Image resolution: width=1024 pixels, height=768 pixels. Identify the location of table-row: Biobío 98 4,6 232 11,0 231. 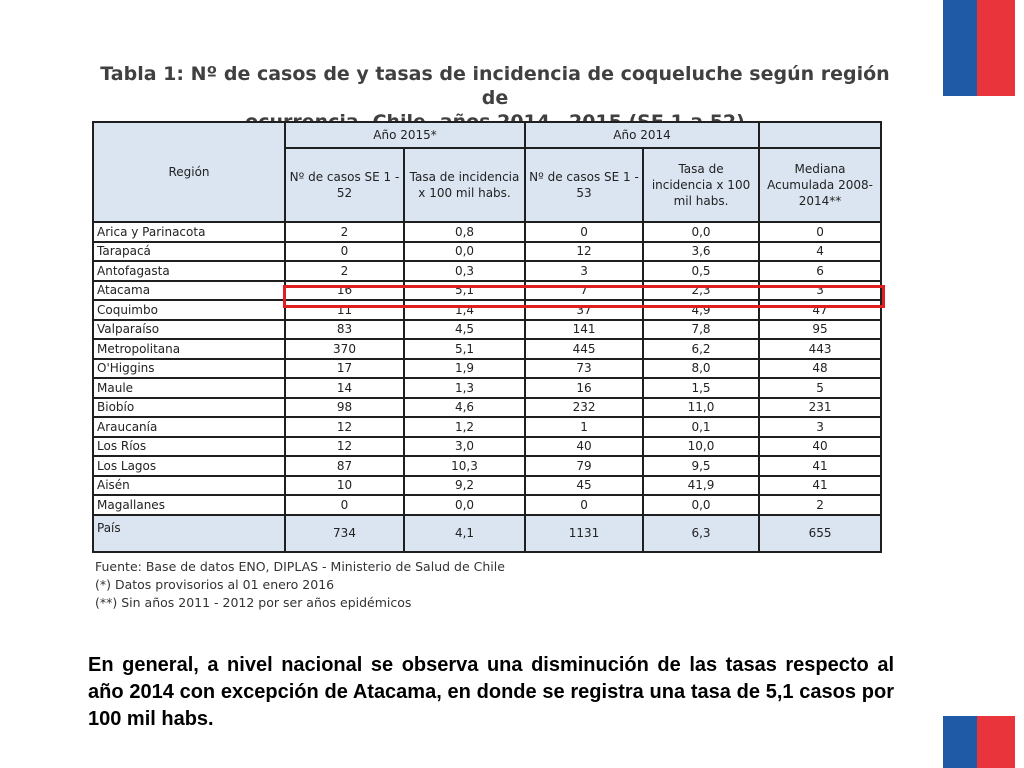
(487, 407).